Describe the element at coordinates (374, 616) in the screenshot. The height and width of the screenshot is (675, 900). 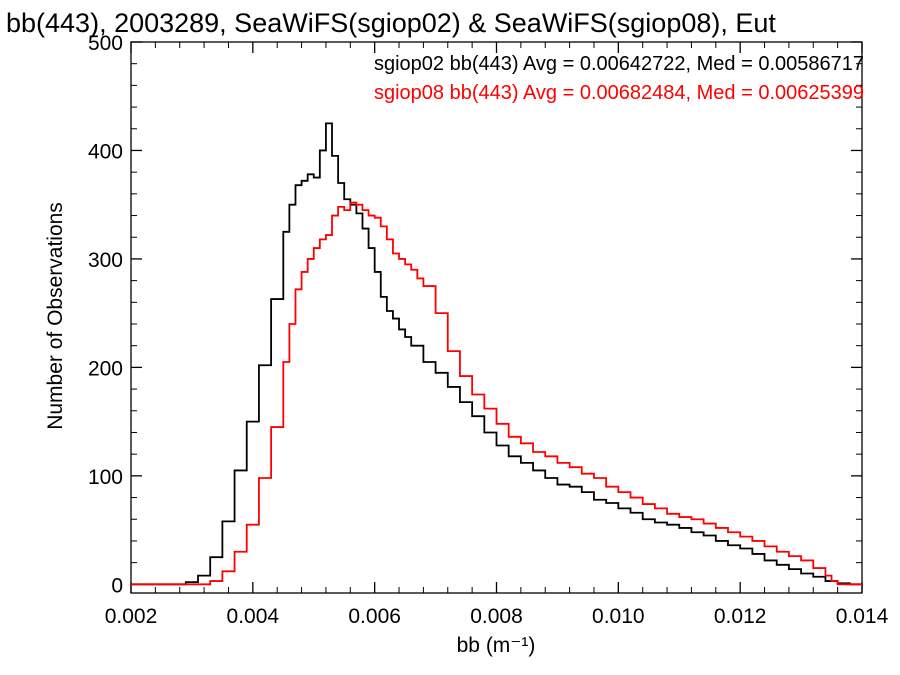
I see `x-tick-label: 0.006` at that location.